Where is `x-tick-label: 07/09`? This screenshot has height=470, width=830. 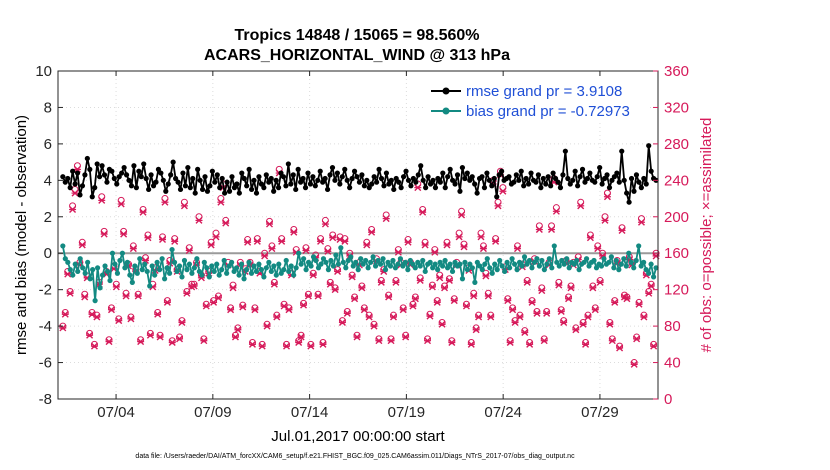
x-tick-label: 07/09 is located at coordinates (213, 412).